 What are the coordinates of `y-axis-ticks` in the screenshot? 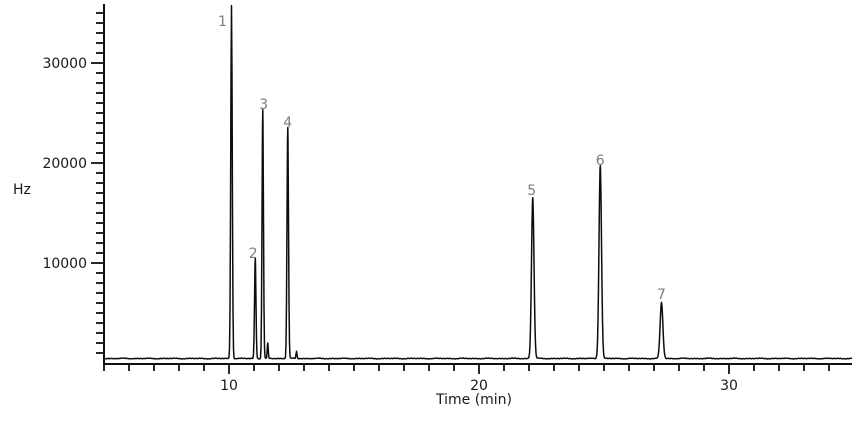 It's located at (97, 183).